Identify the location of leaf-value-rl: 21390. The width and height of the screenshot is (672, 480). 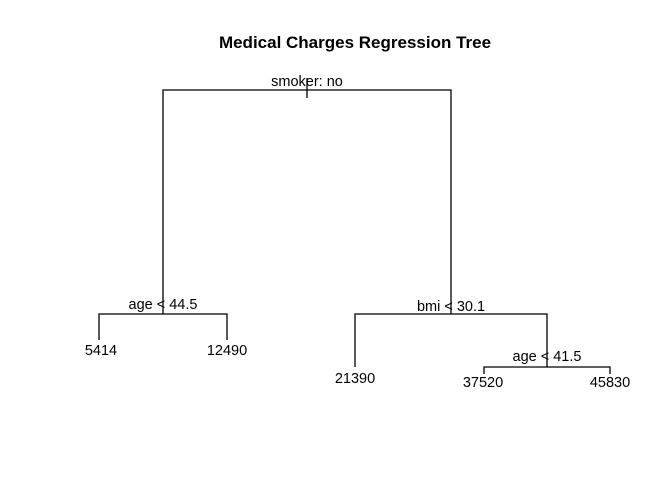
(355, 379).